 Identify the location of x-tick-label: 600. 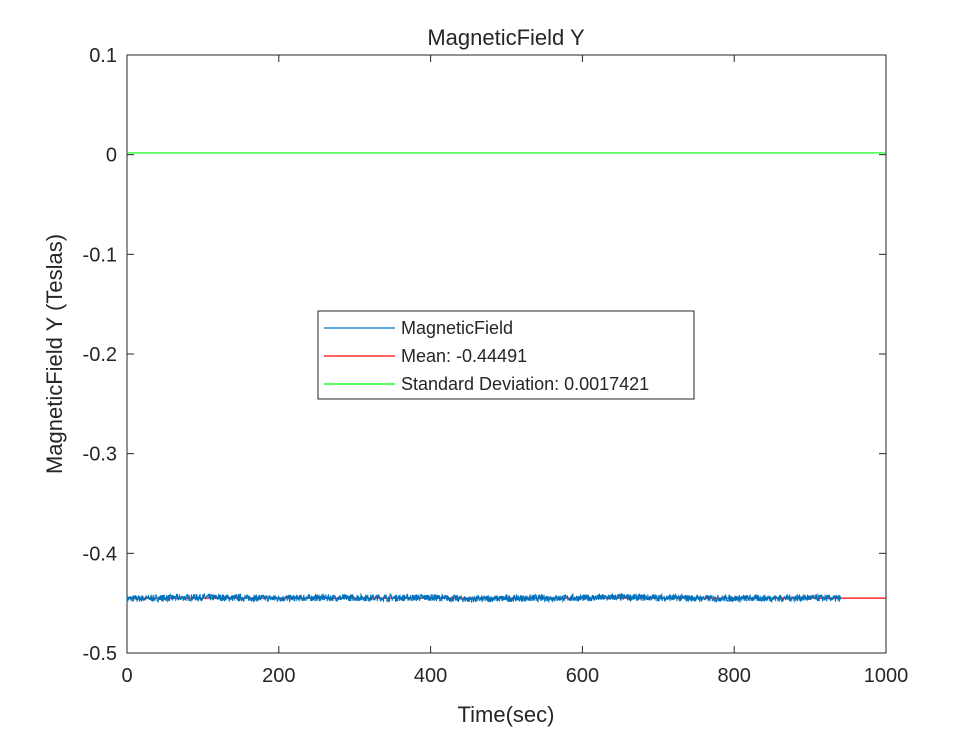
(582, 676).